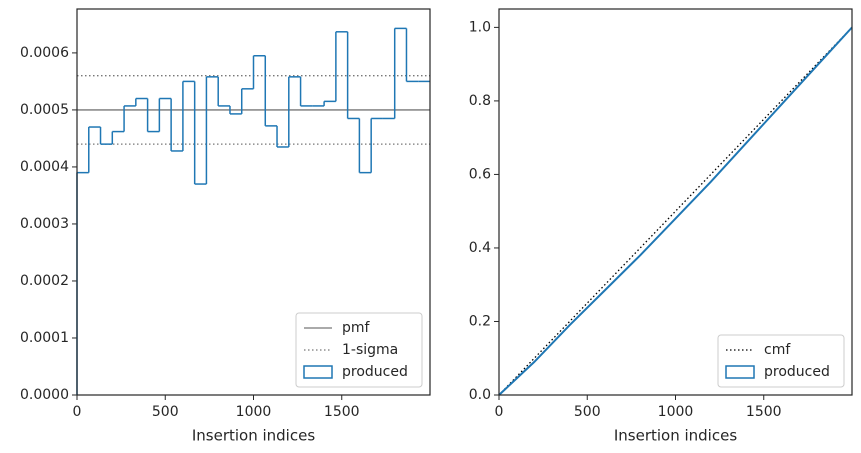 The image size is (861, 453). Describe the element at coordinates (480, 174) in the screenshot. I see `y-tick-label: 0.6` at that location.